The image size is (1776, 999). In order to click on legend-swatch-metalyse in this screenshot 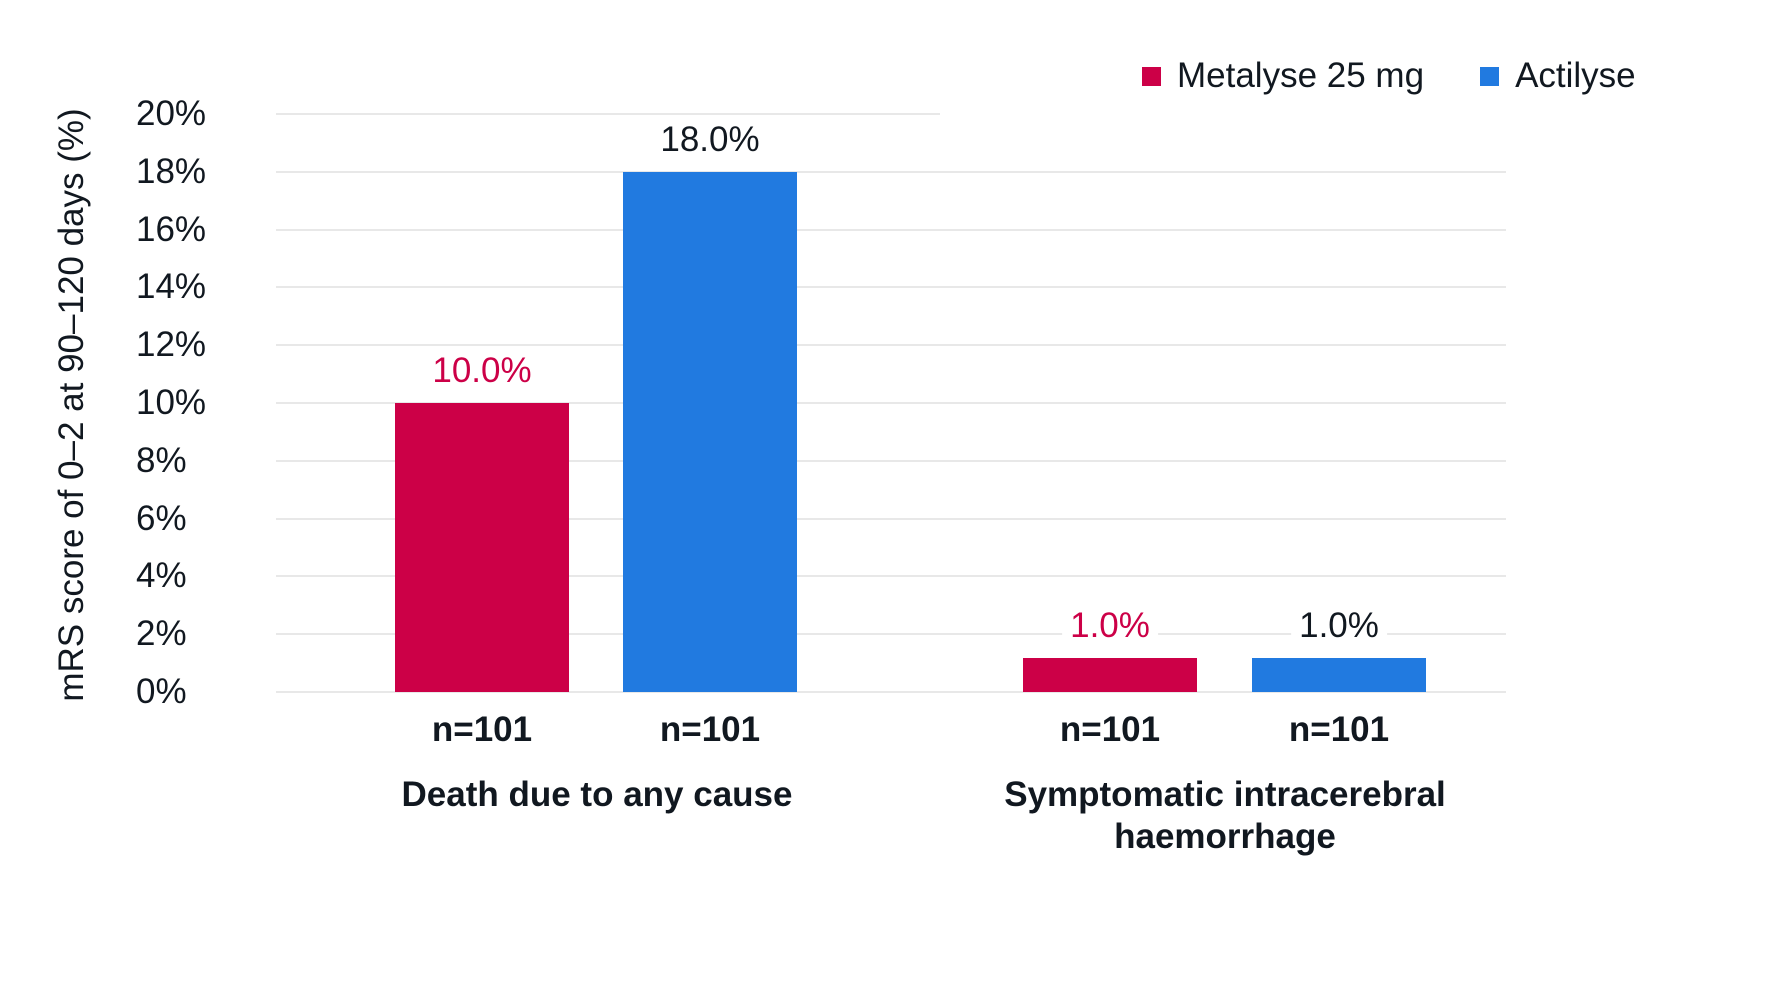, I will do `click(1151, 76)`.